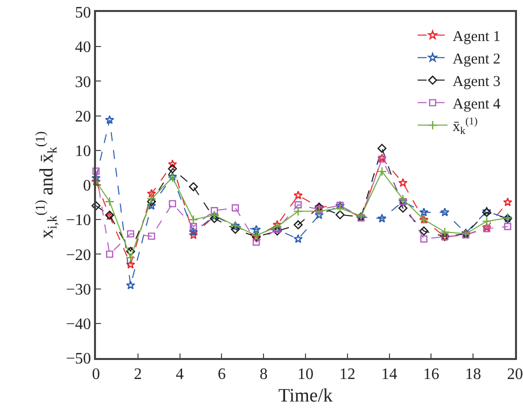  Describe the element at coordinates (79, 255) in the screenshot. I see `y-tick-label: −20` at that location.